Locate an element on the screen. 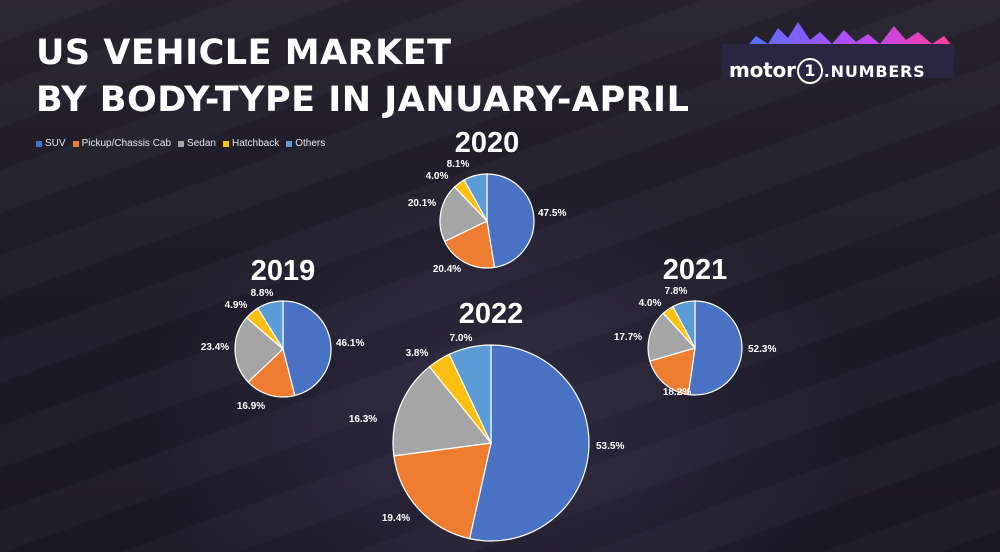 The image size is (1000, 552). data-label-2019-others: 8.8% is located at coordinates (262, 293).